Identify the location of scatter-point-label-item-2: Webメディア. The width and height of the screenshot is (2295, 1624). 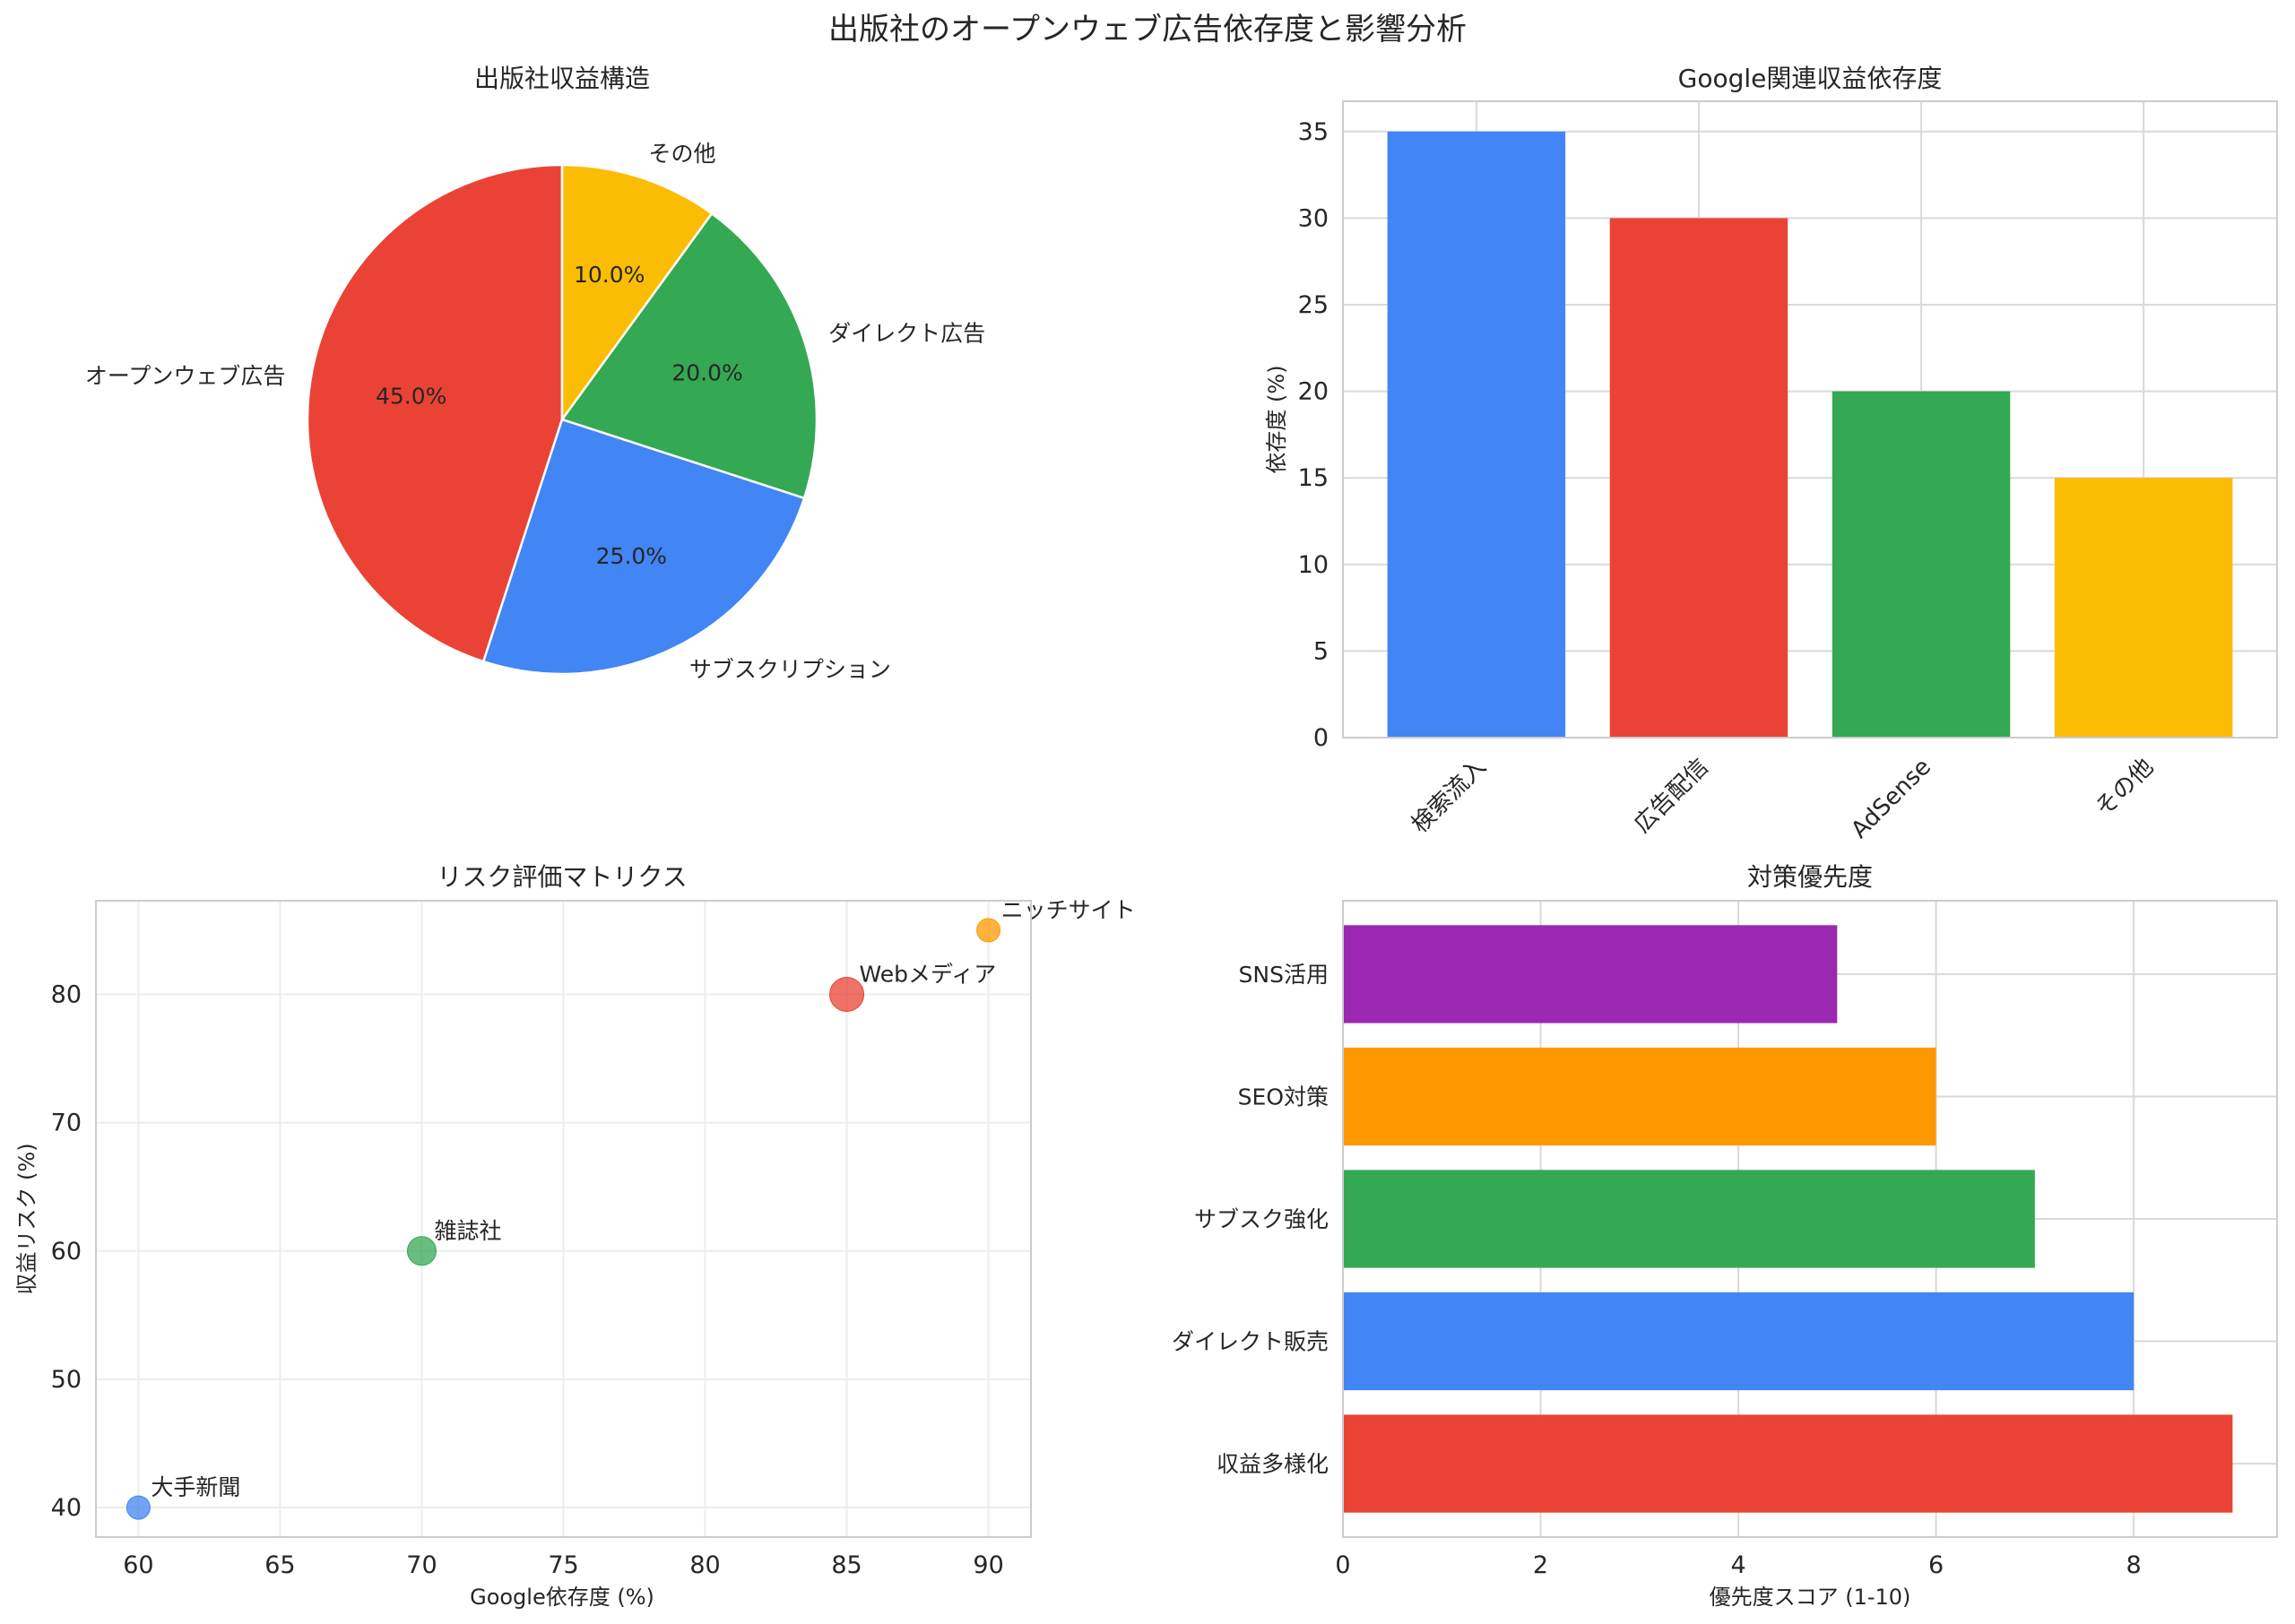
(929, 974).